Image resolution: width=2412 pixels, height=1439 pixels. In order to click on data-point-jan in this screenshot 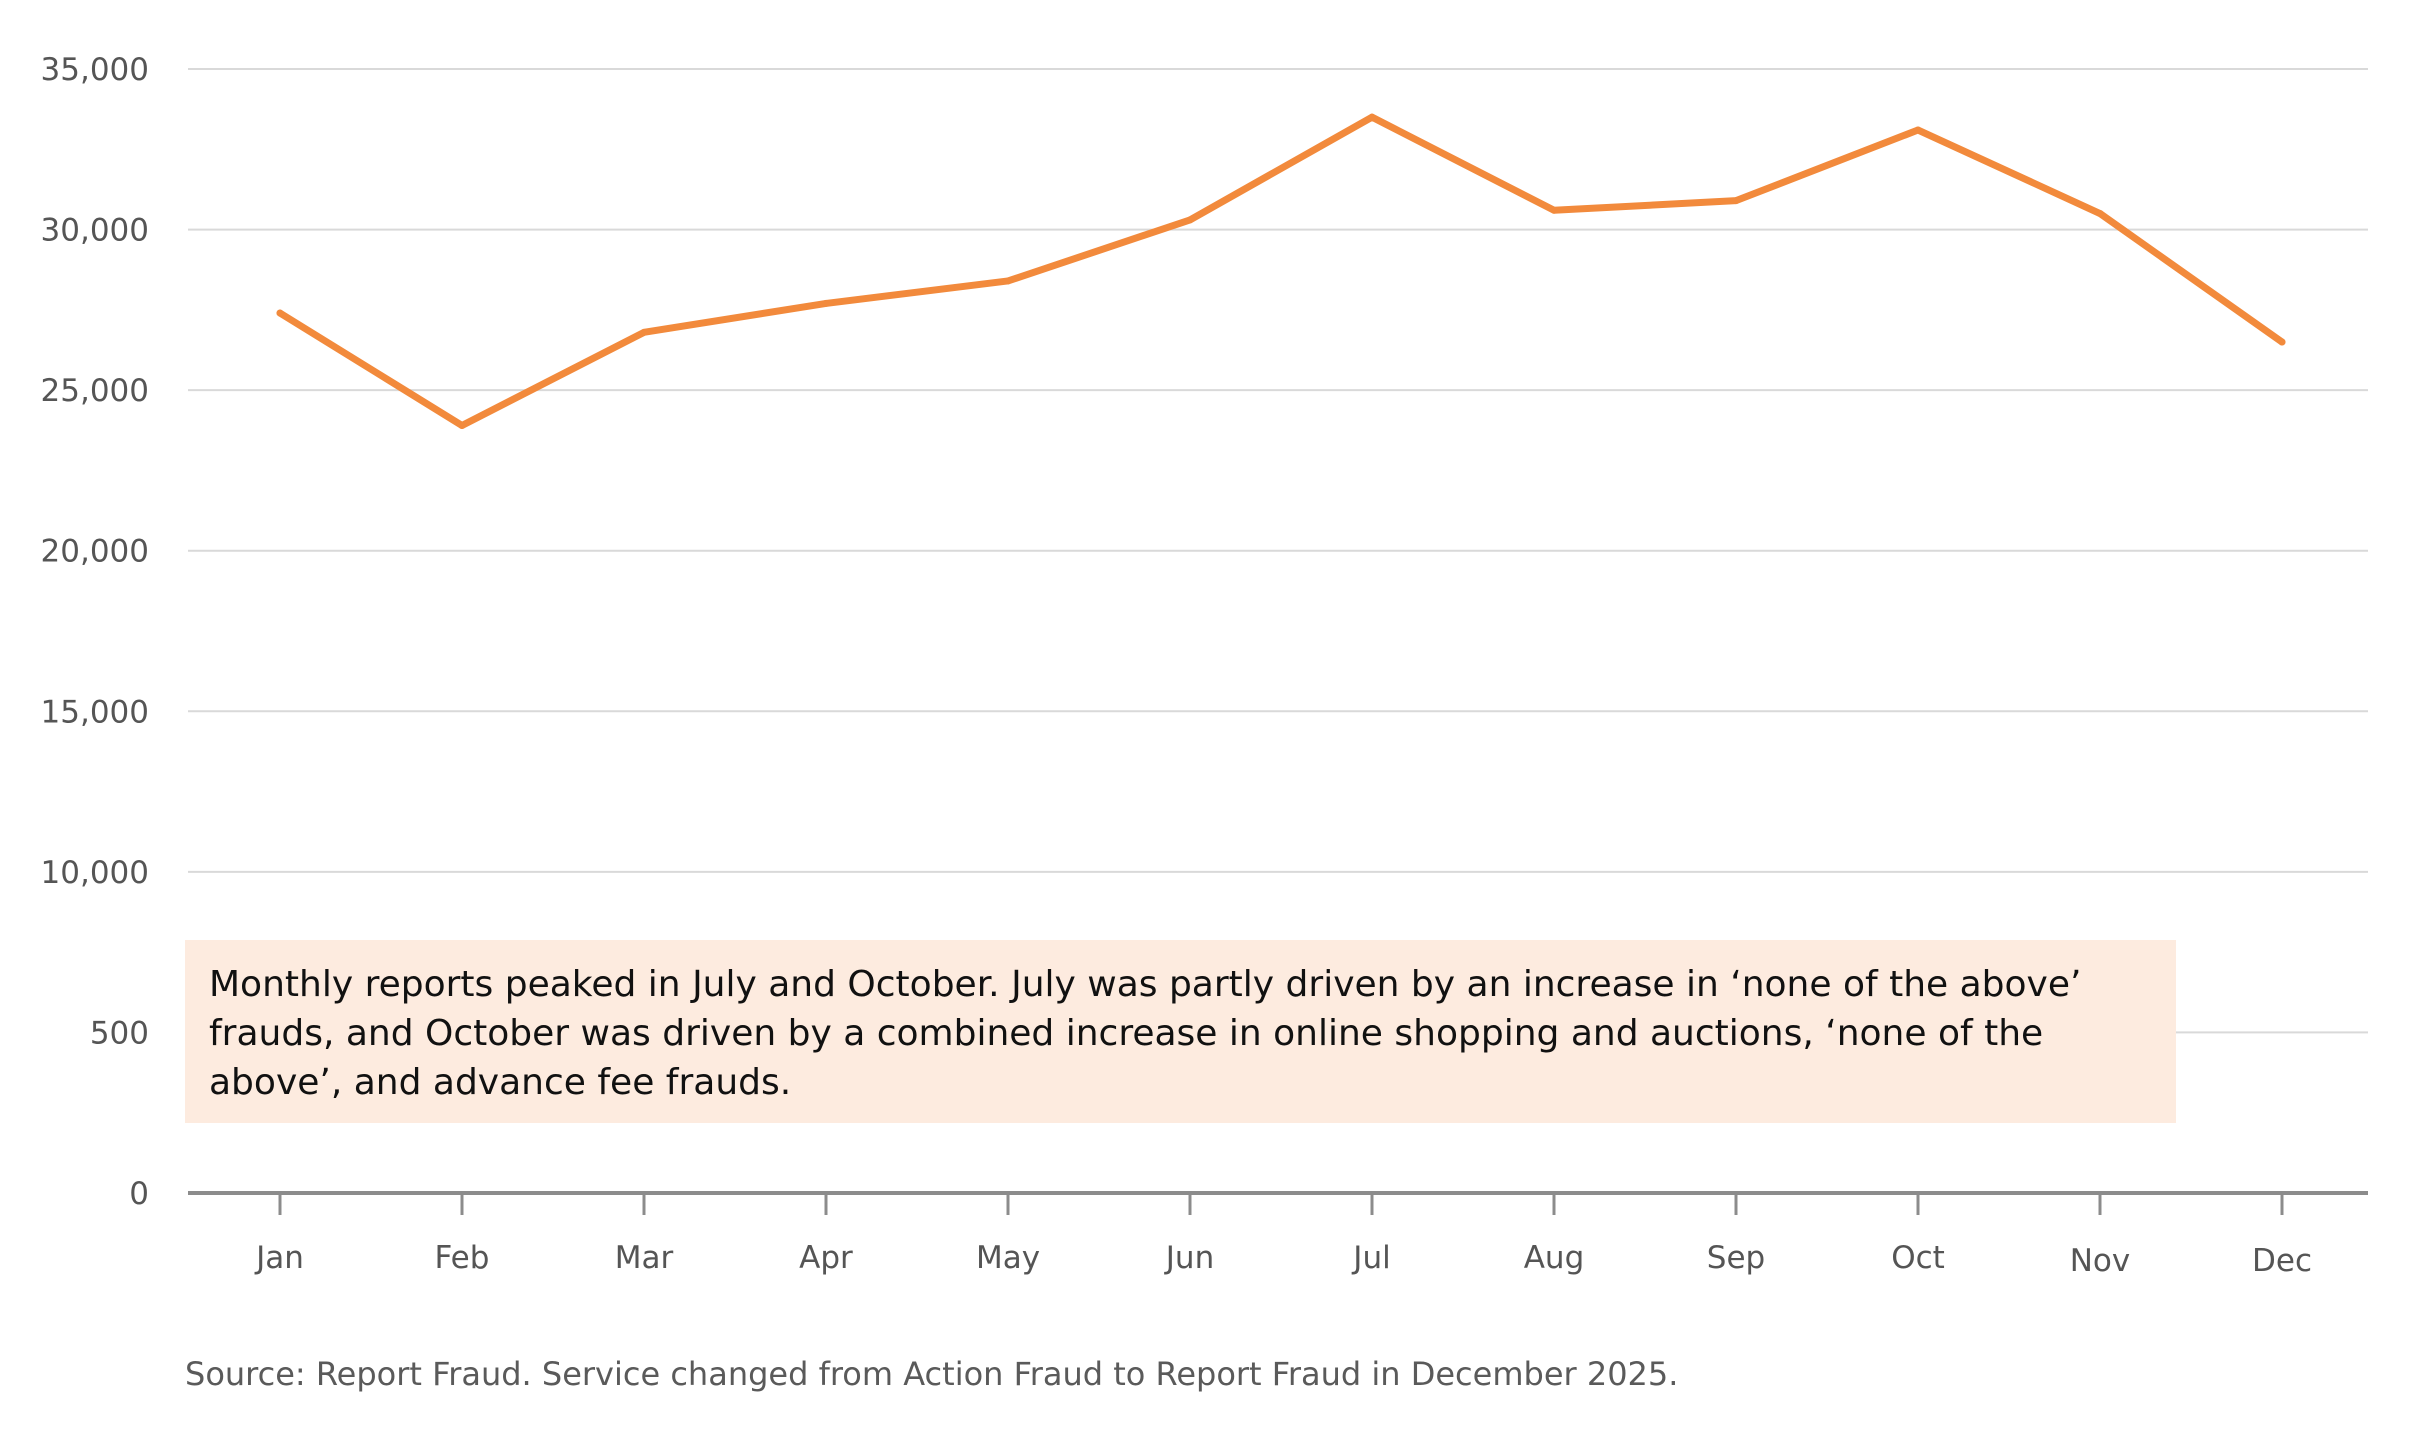, I will do `click(280, 313)`.